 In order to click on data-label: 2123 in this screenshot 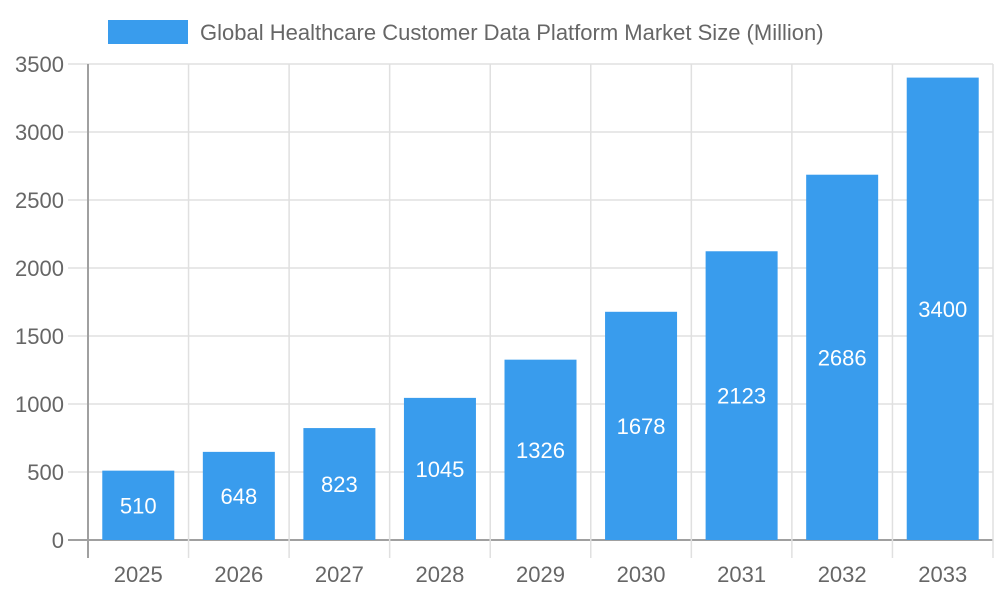, I will do `click(741, 396)`.